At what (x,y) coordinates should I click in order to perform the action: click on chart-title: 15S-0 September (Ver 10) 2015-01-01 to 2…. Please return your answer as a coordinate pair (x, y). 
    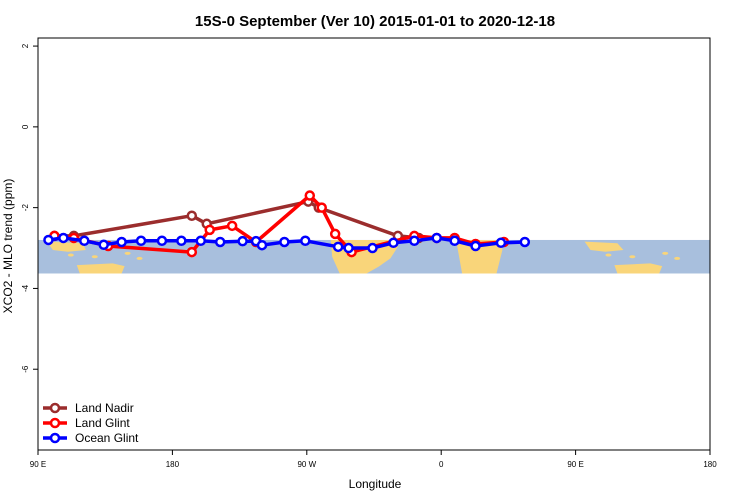
    Looking at the image, I should click on (375, 21).